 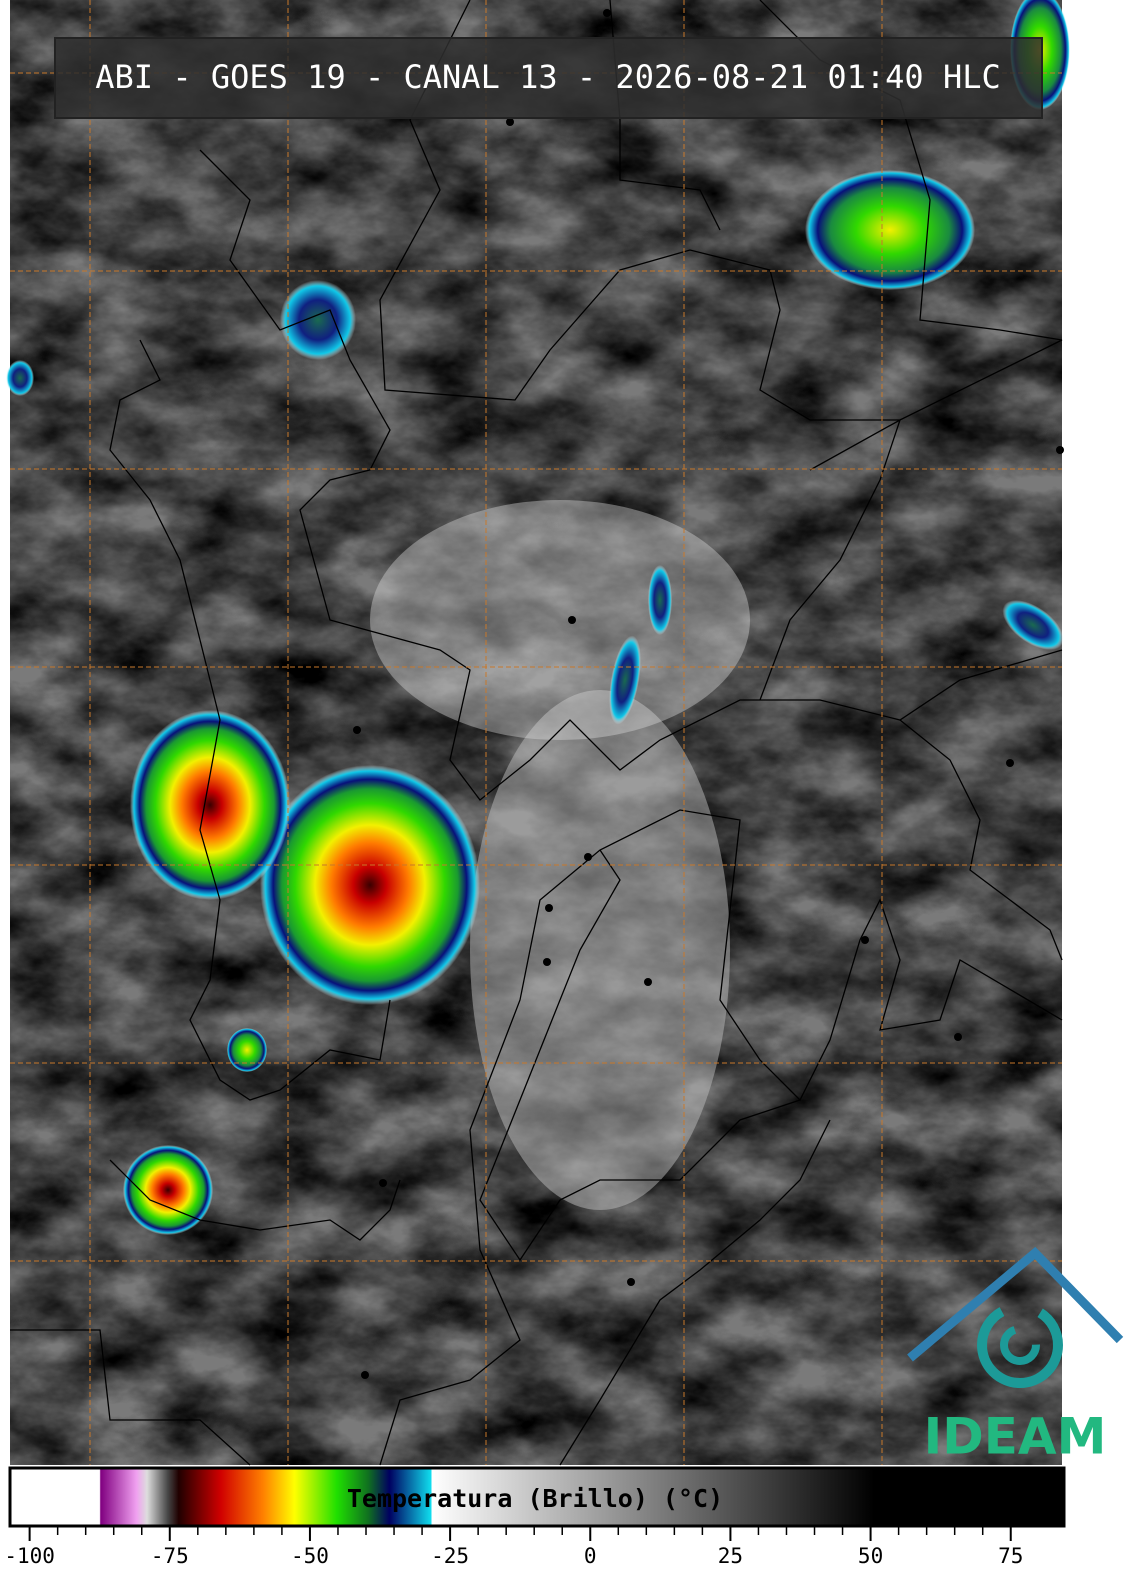 I want to click on colorbar-tick-label: -50, so click(x=310, y=1556).